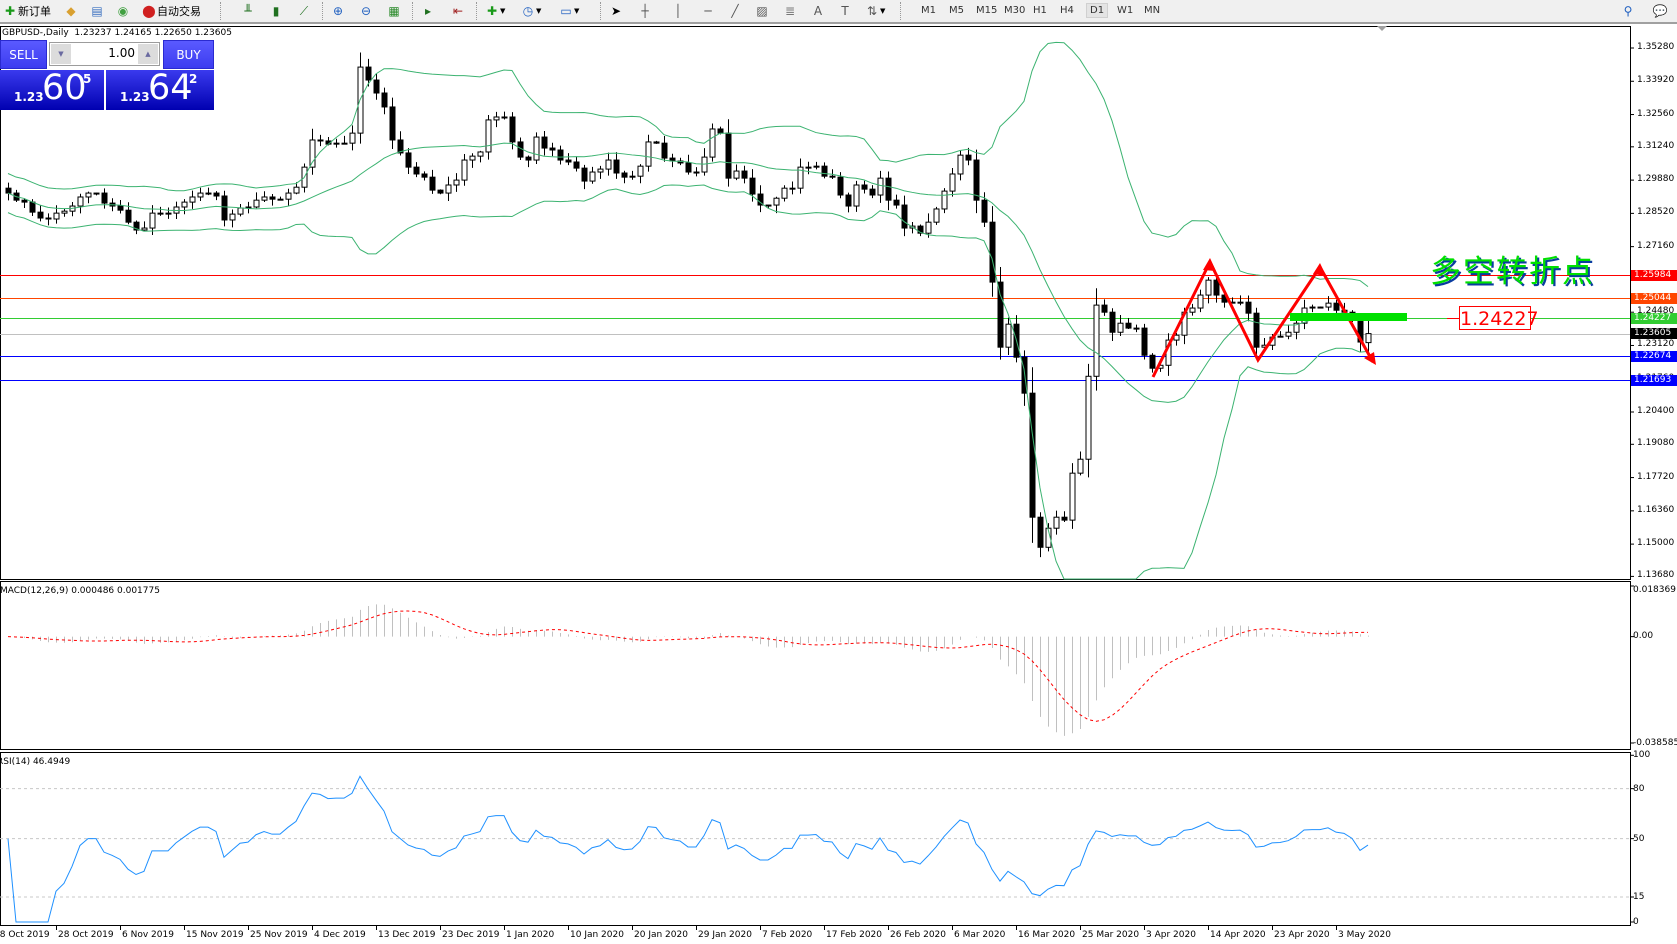 The height and width of the screenshot is (944, 1677). I want to click on macd-axis-label: 0.018369, so click(1654, 590).